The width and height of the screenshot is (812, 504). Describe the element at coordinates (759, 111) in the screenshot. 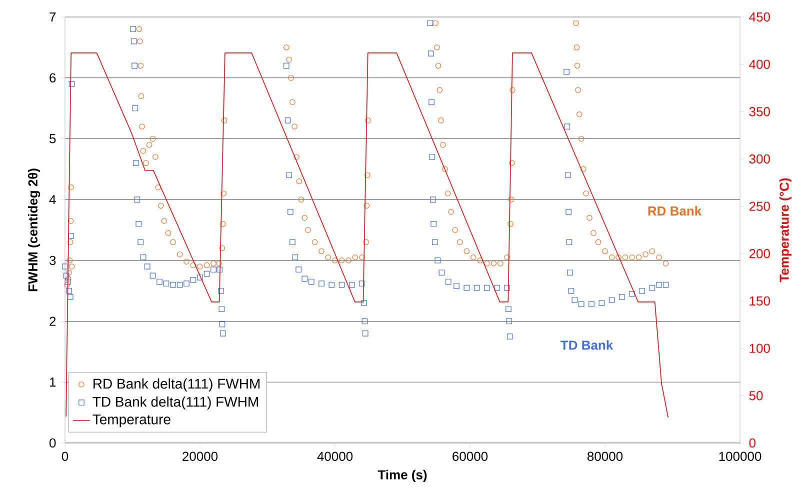

I see `y2-tick-label: 350` at that location.